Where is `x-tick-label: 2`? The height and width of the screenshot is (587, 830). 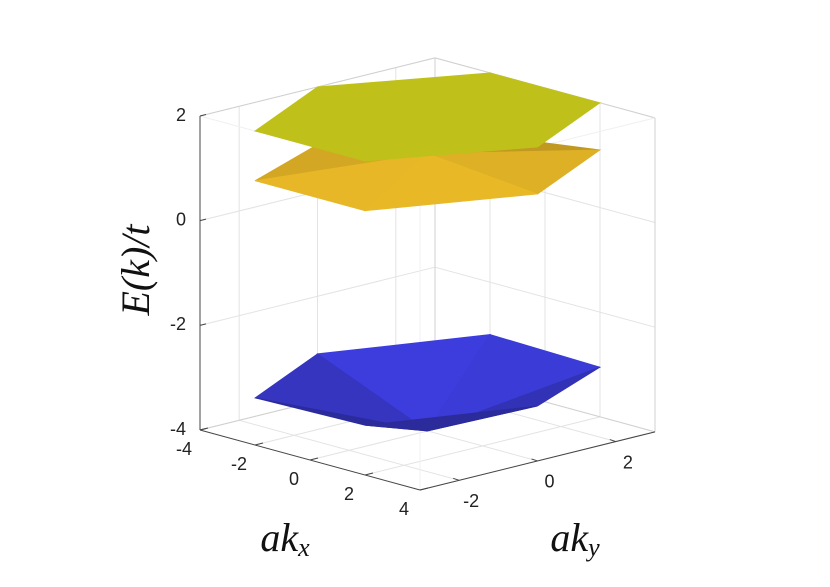
x-tick-label: 2 is located at coordinates (349, 494).